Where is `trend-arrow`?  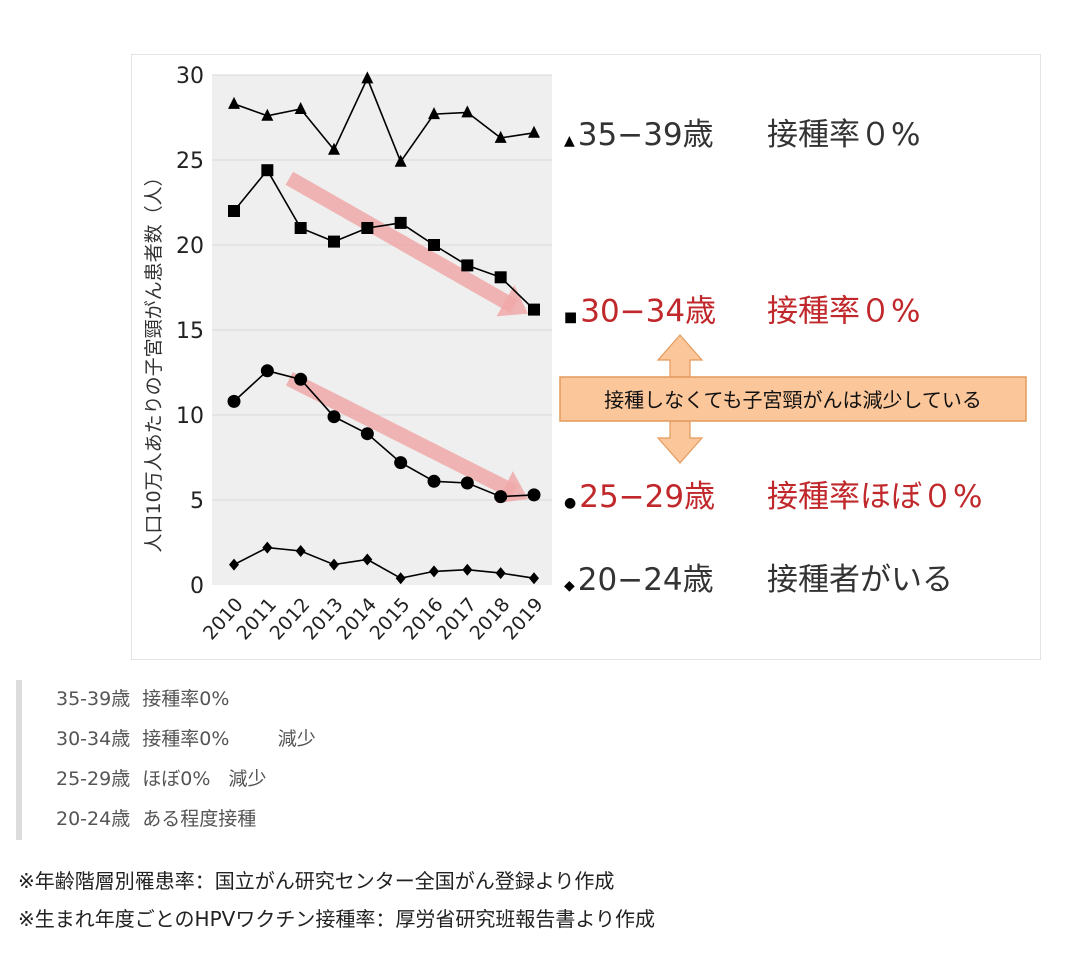
trend-arrow is located at coordinates (406, 244).